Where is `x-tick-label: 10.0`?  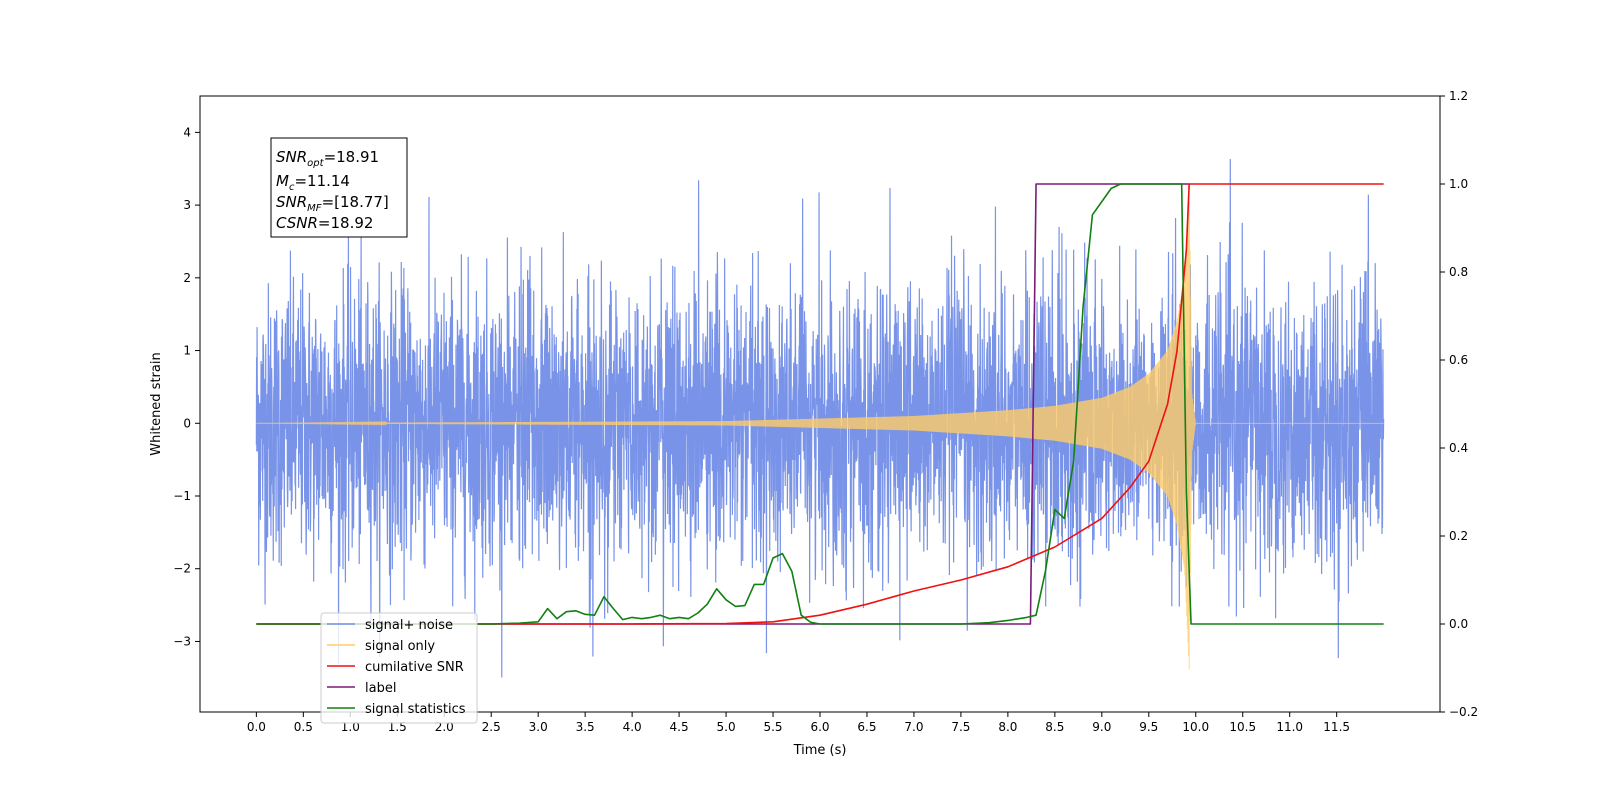 x-tick-label: 10.0 is located at coordinates (1195, 727).